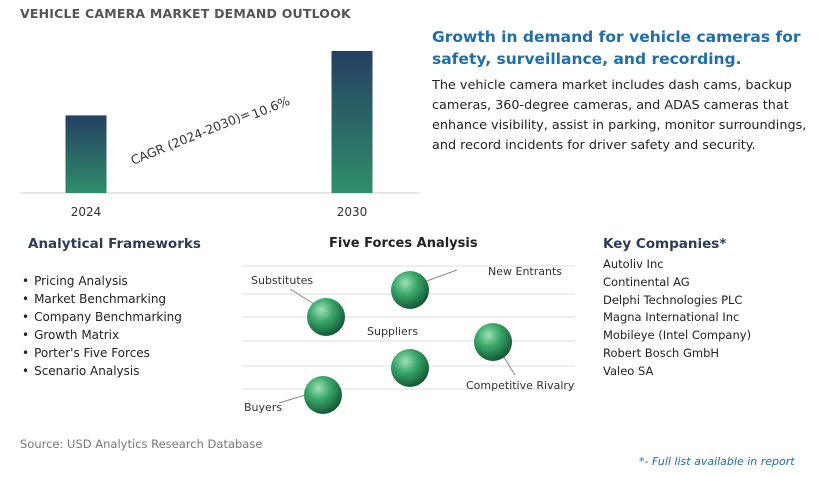  I want to click on list-item: Porter's Five Forces, so click(102, 353).